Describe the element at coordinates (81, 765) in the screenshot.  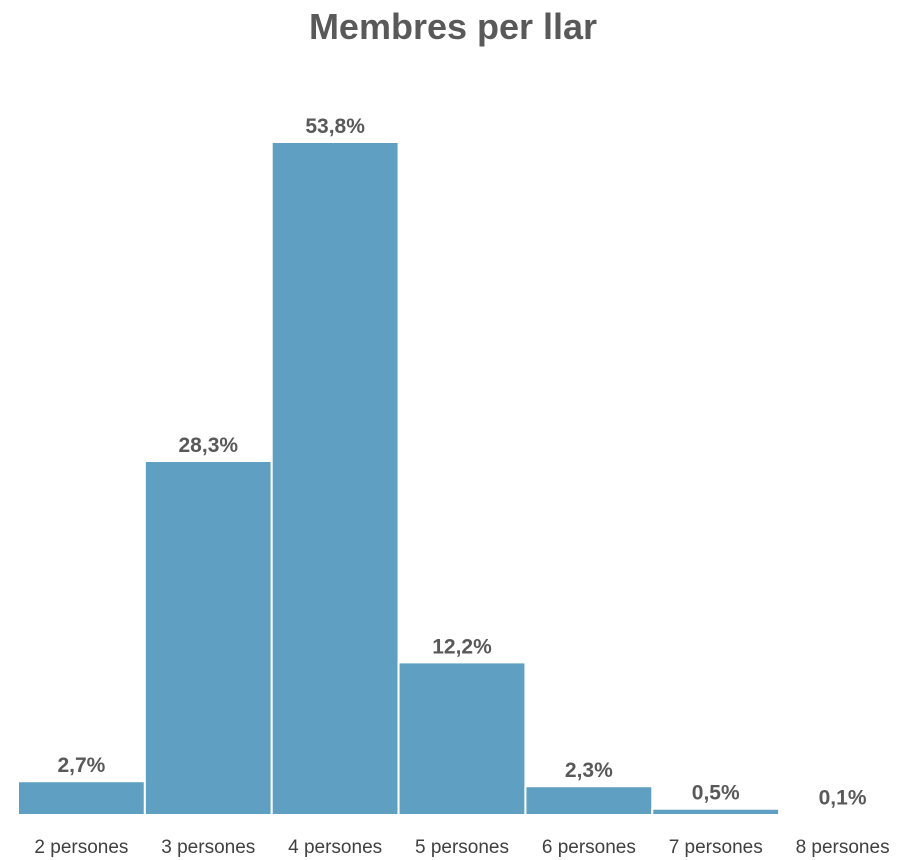
I see `data-label-1: 2,7%` at that location.